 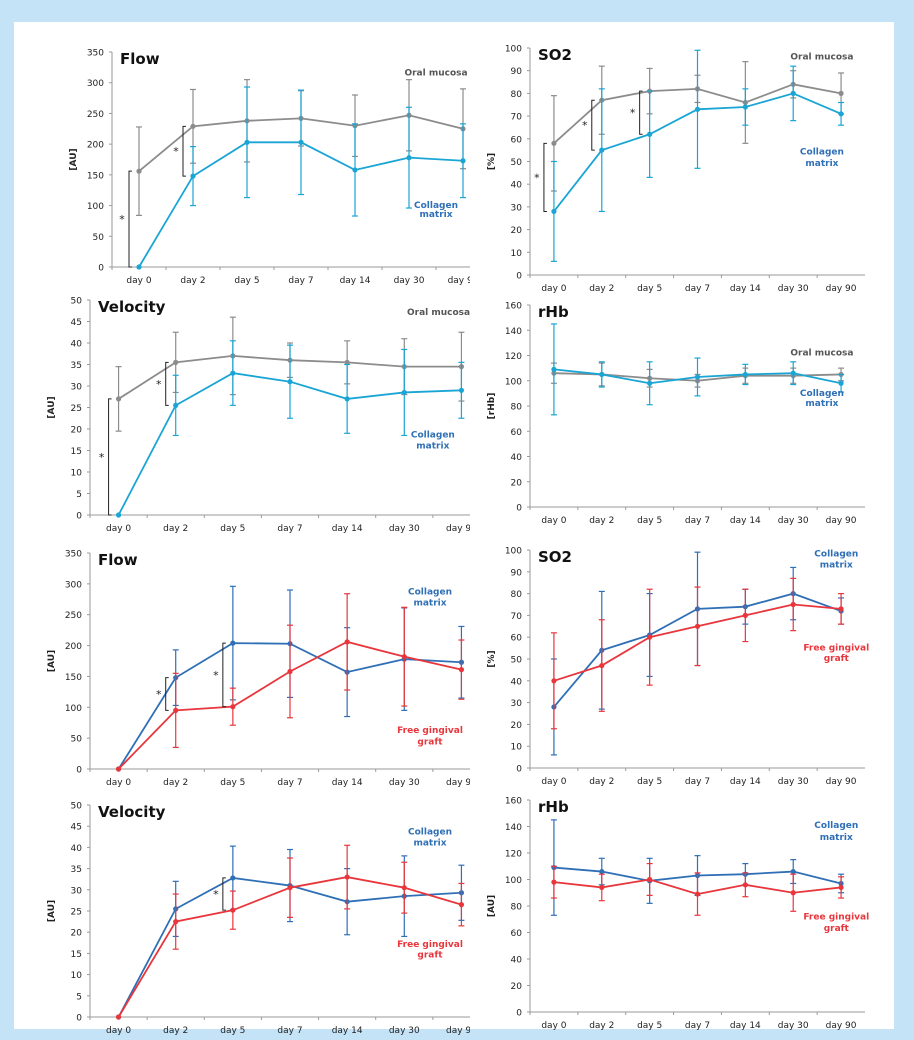 What do you see at coordinates (73, 616) in the screenshot?
I see `y-tick-label: 250` at bounding box center [73, 616].